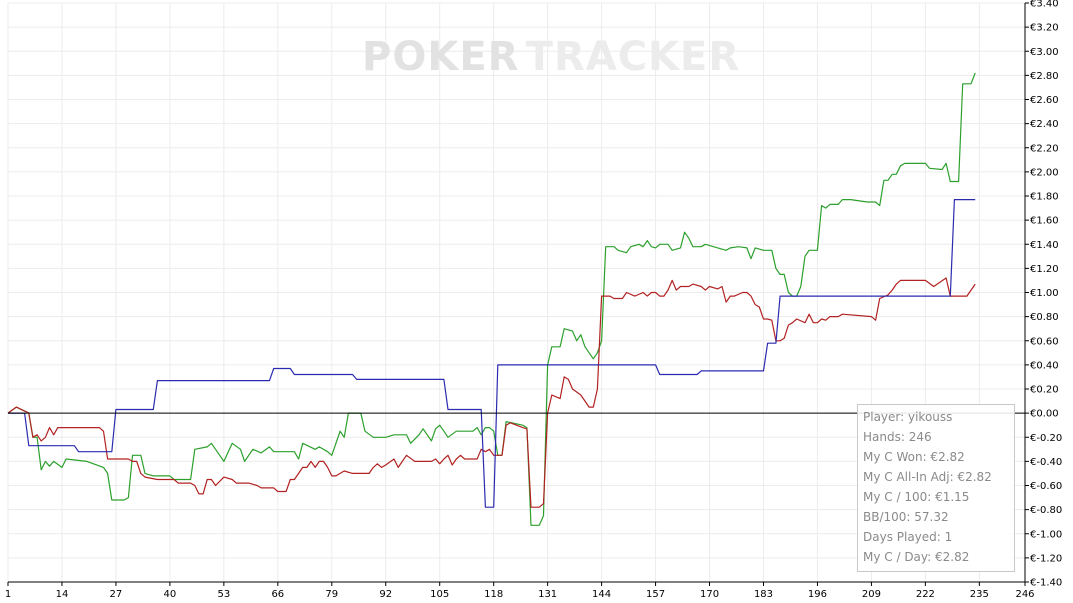  I want to click on stat-per-100: My C / 100: €1.15, so click(916, 497).